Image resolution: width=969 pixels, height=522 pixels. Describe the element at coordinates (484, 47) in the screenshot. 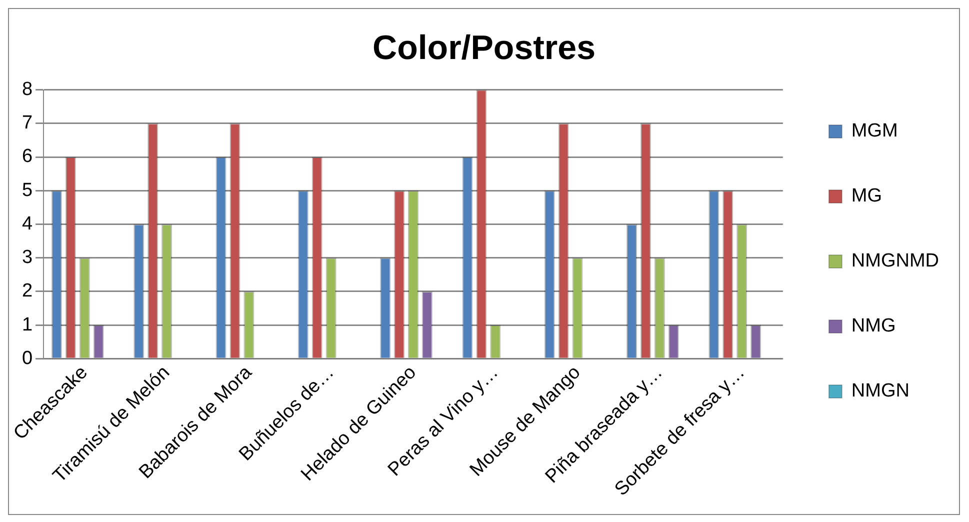

I see `chart-title: Color/Postres` at that location.